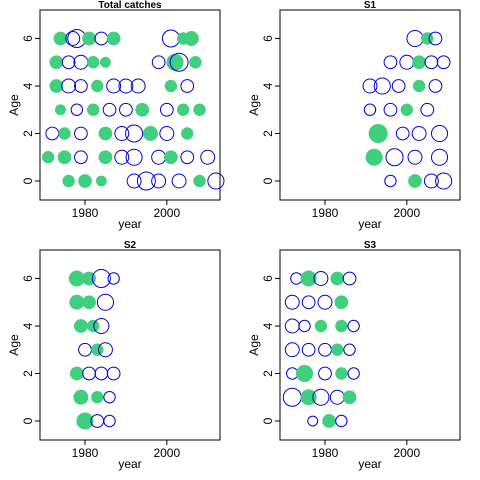 The height and width of the screenshot is (480, 480). What do you see at coordinates (28, 373) in the screenshot?
I see `panel-3-y-tick-label: 2` at bounding box center [28, 373].